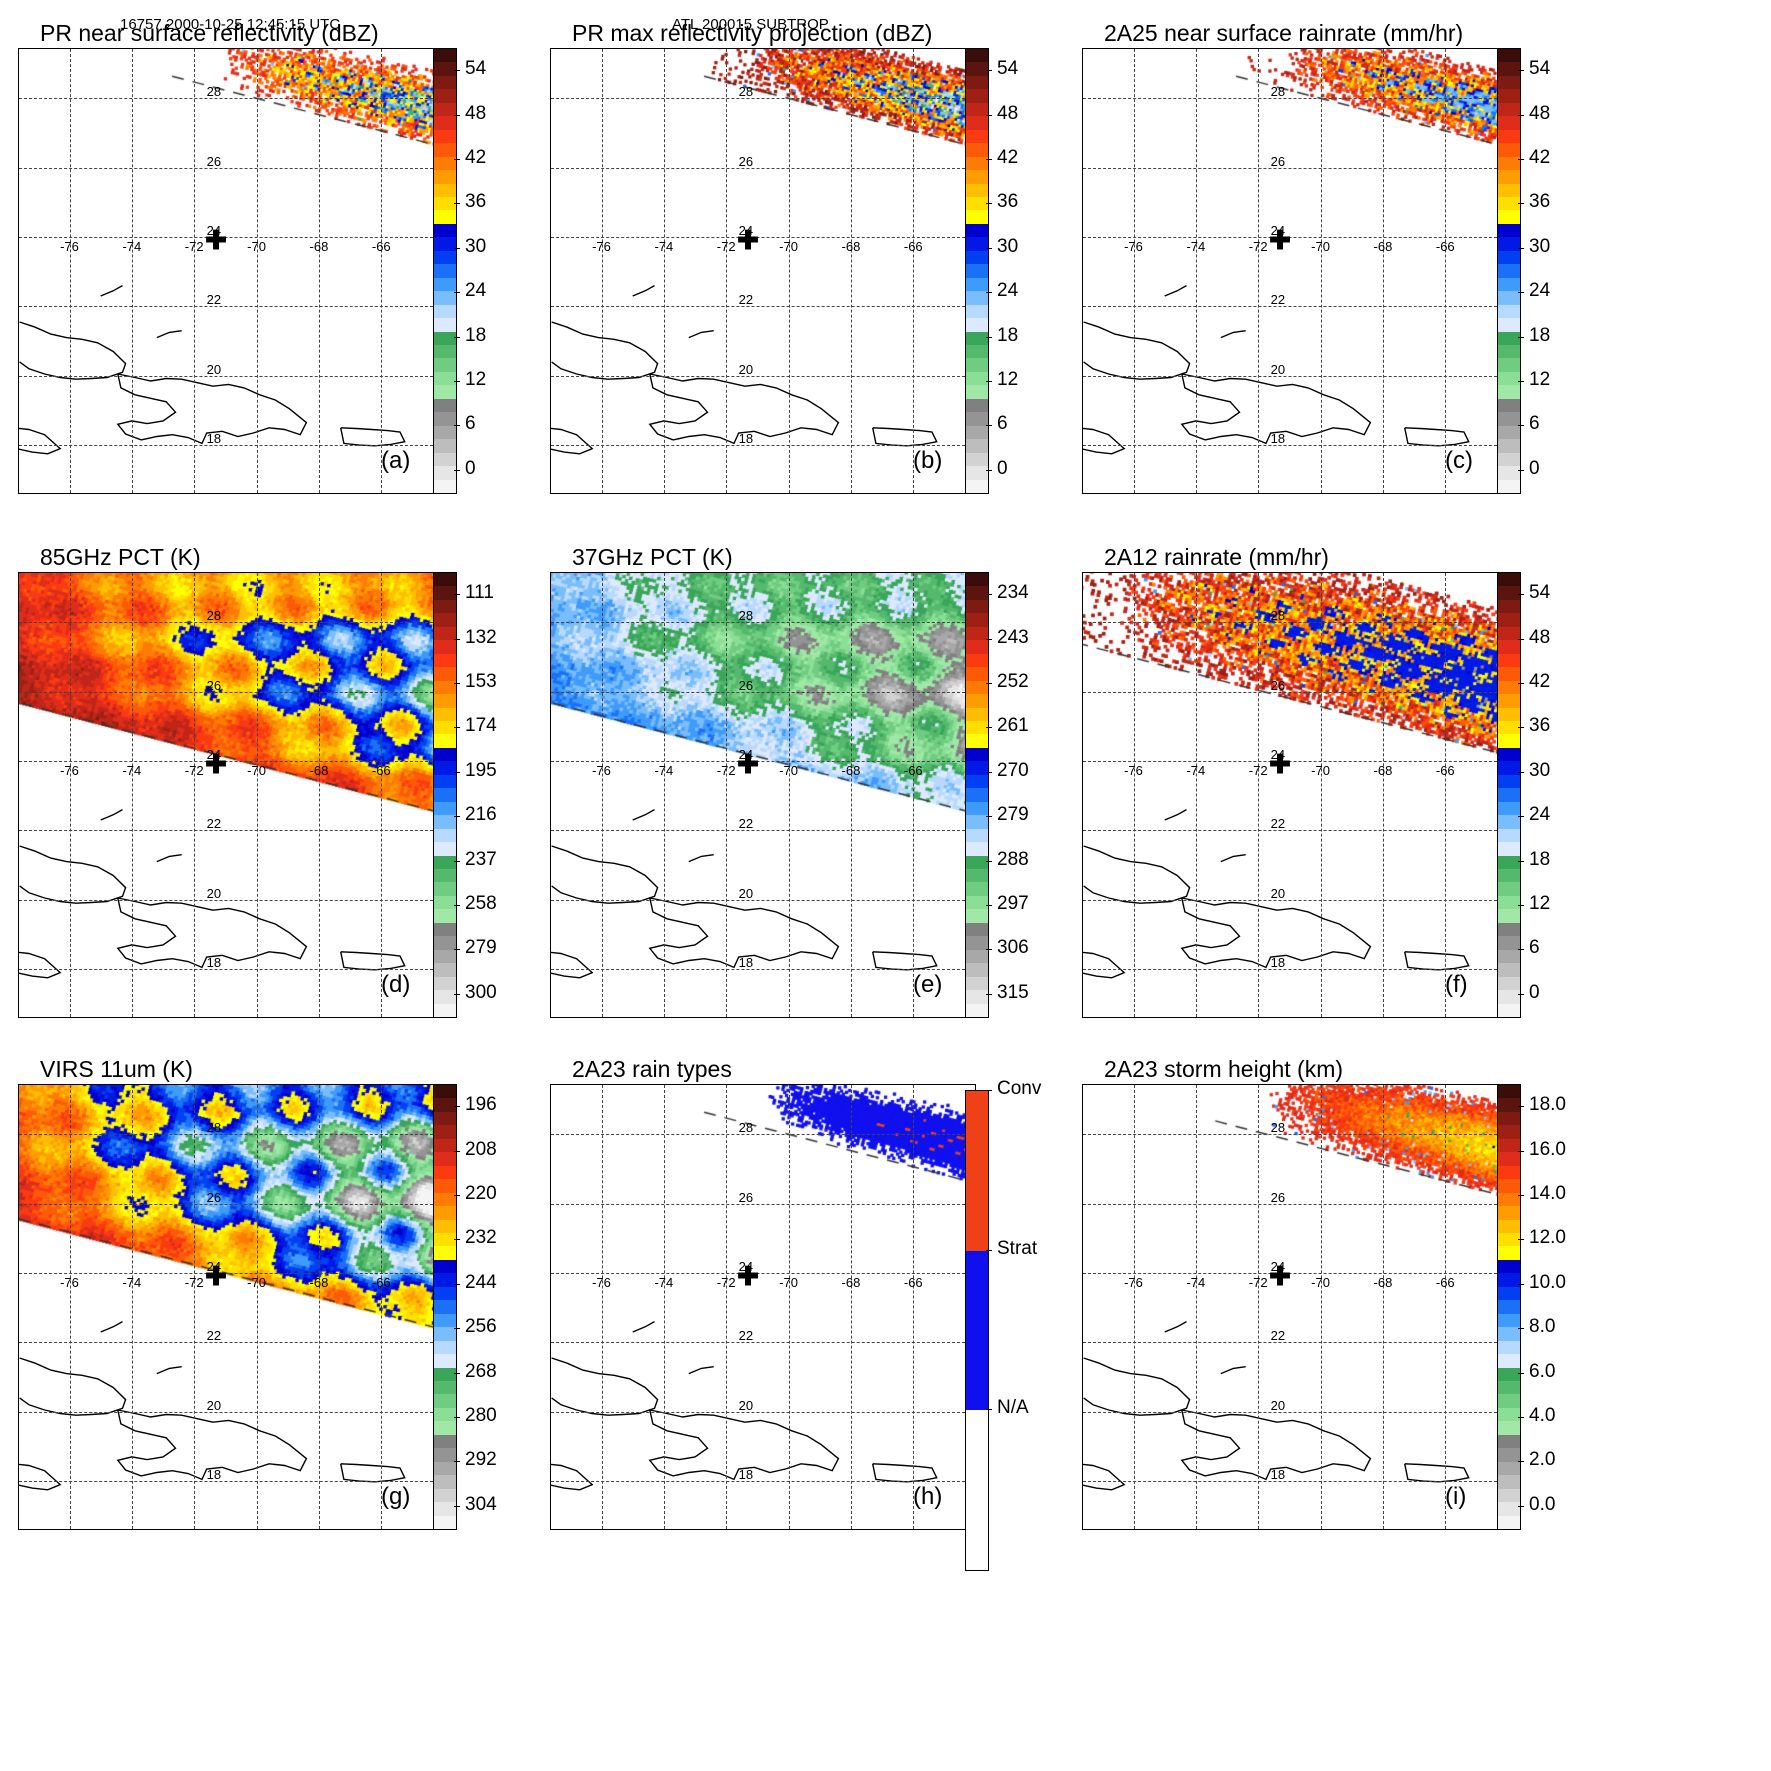 The image size is (1771, 1771). I want to click on latitude-label: 22, so click(1278, 1336).